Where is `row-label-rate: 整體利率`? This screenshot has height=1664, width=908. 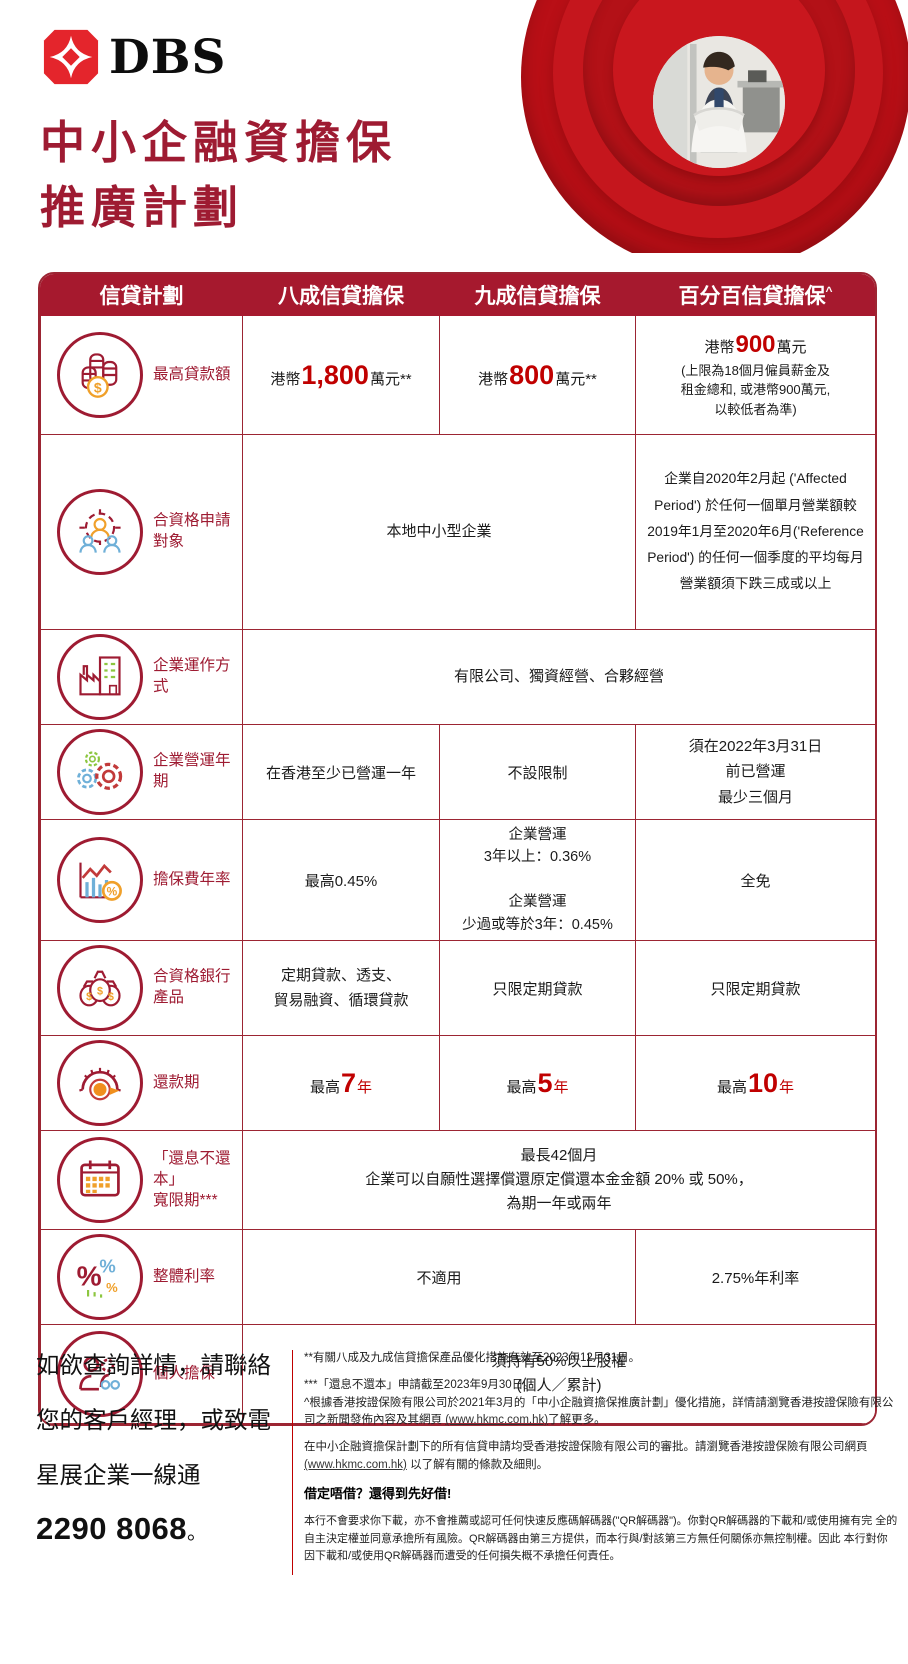
row-label-rate: 整體利率 is located at coordinates (184, 1276).